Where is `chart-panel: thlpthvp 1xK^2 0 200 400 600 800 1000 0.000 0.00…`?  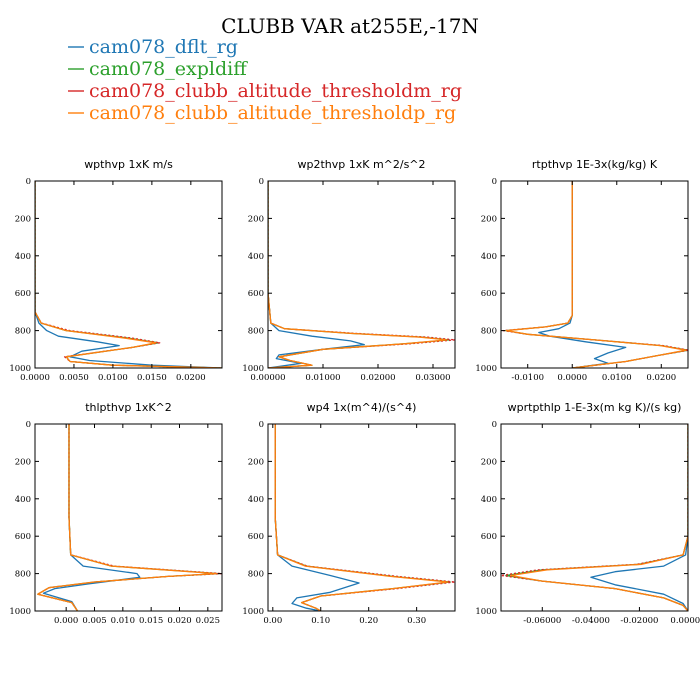 chart-panel: thlpthvp 1xK^2 0 200 400 600 800 1000 0.000 0.00… is located at coordinates (116, 513).